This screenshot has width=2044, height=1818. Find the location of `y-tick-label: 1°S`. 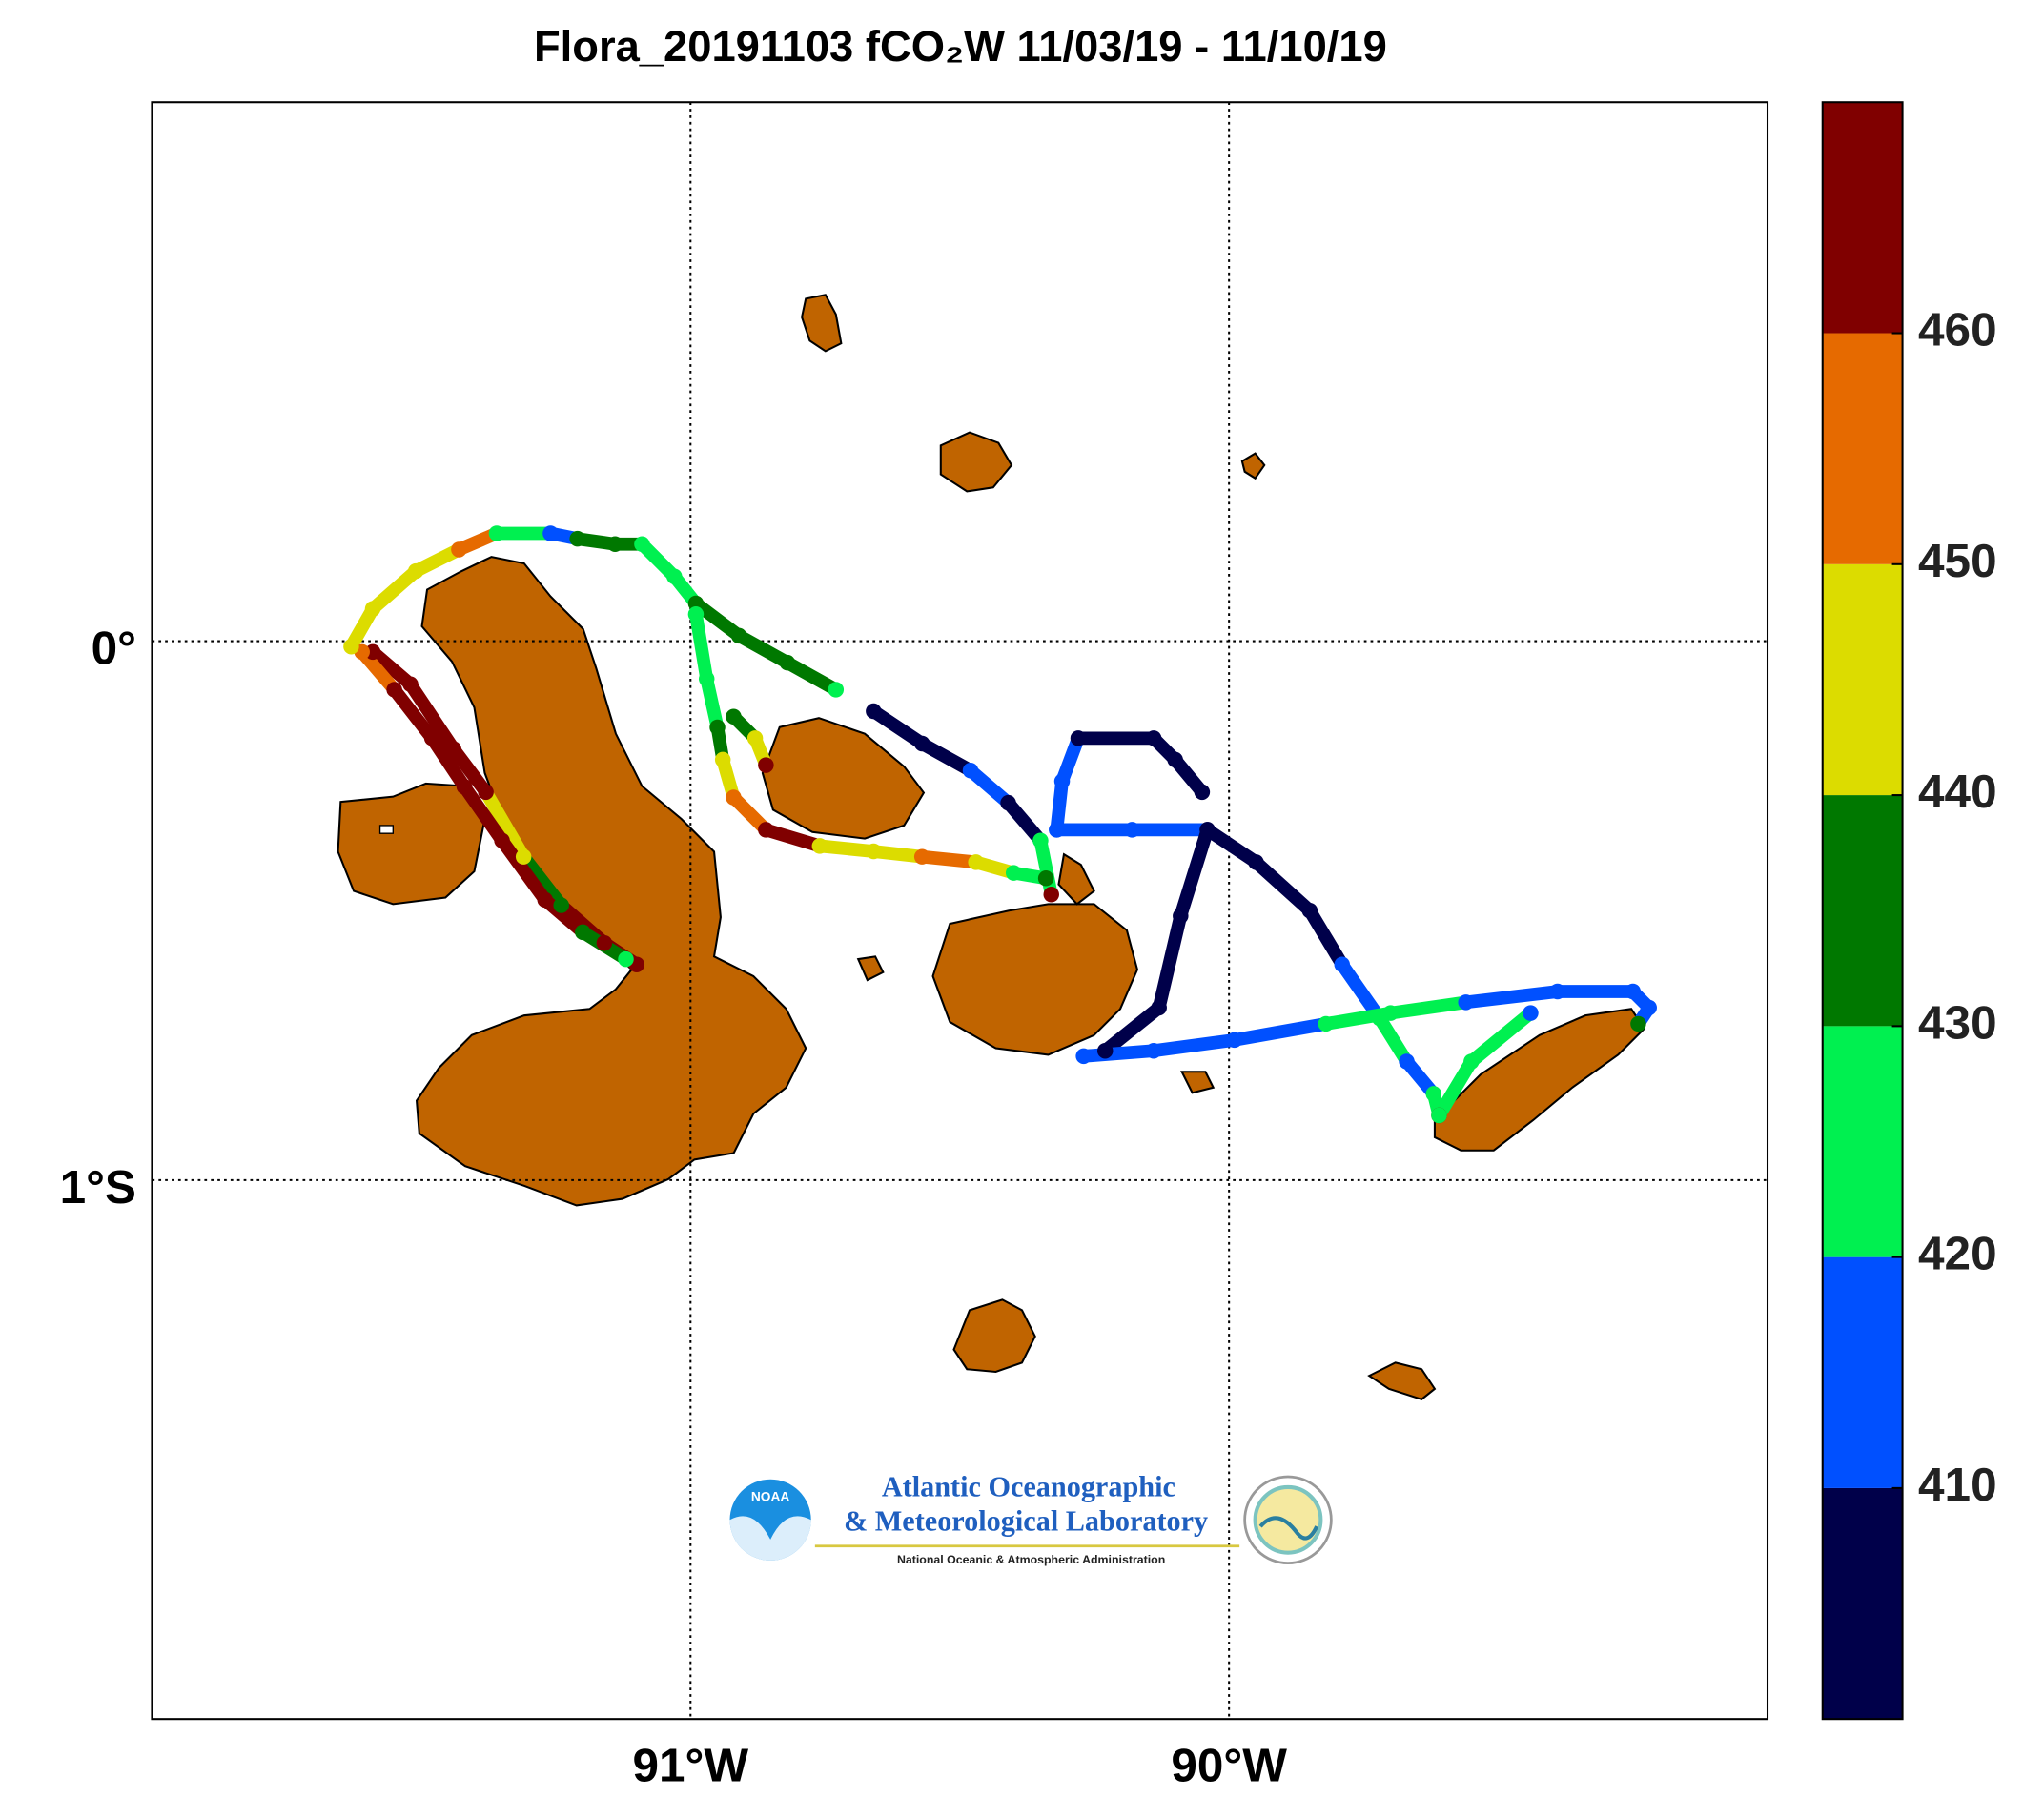

y-tick-label: 1°S is located at coordinates (98, 1187).